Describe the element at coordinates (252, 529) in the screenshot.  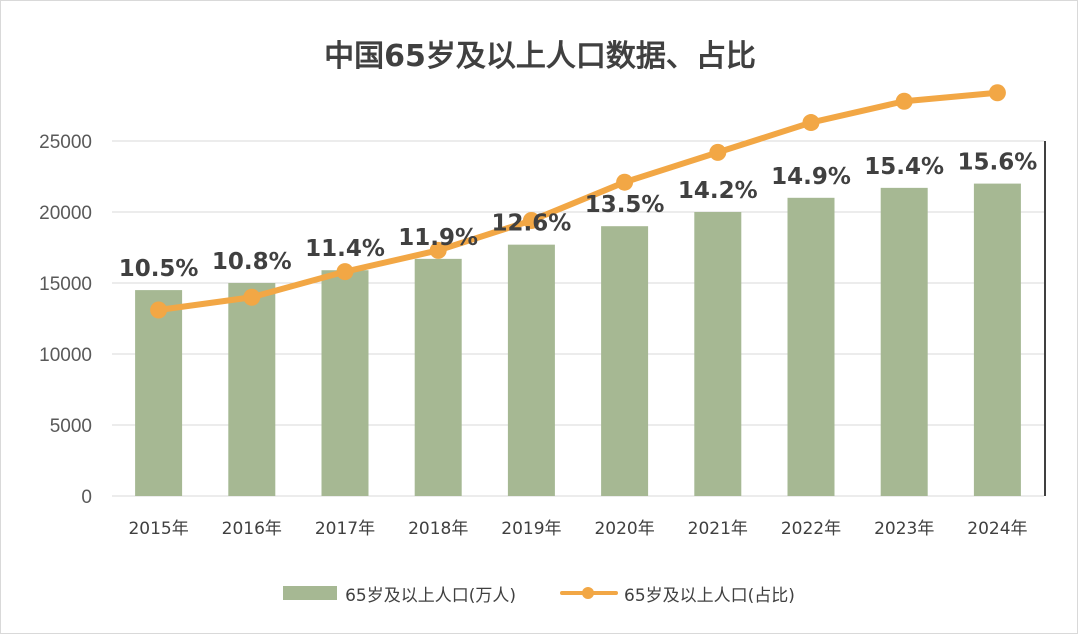
I see `x-tick-label: 2016年` at that location.